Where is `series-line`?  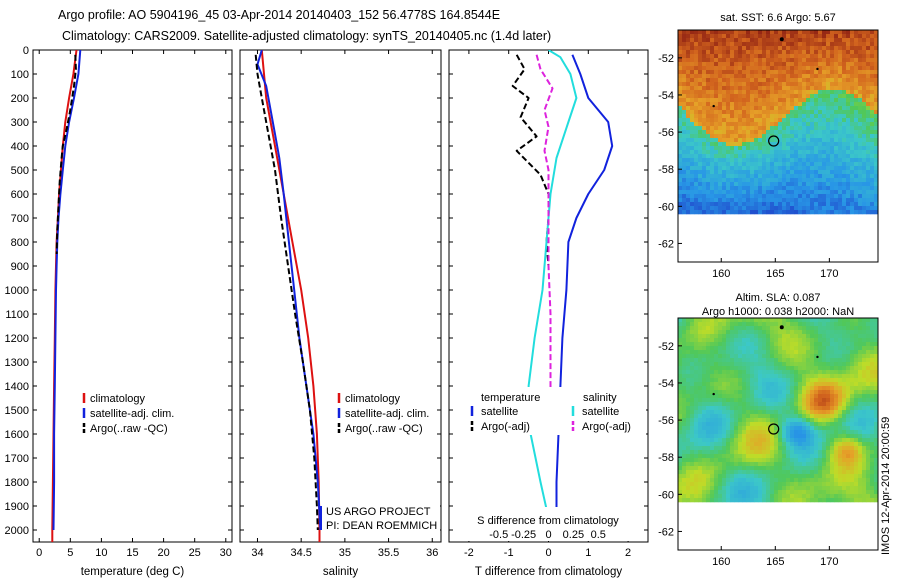
series-line is located at coordinates (67, 290).